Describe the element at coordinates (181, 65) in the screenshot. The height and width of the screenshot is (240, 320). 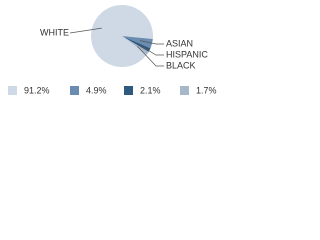
I see `slice-label: BLACK` at that location.